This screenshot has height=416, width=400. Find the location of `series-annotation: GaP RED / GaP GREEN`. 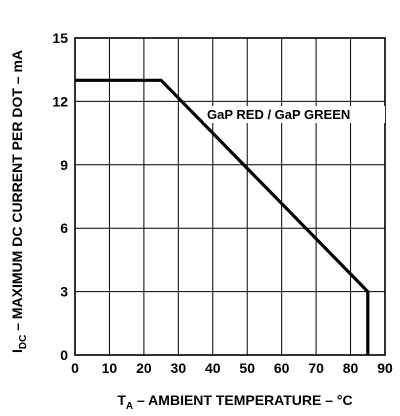

series-annotation: GaP RED / GaP GREEN is located at coordinates (278, 114).